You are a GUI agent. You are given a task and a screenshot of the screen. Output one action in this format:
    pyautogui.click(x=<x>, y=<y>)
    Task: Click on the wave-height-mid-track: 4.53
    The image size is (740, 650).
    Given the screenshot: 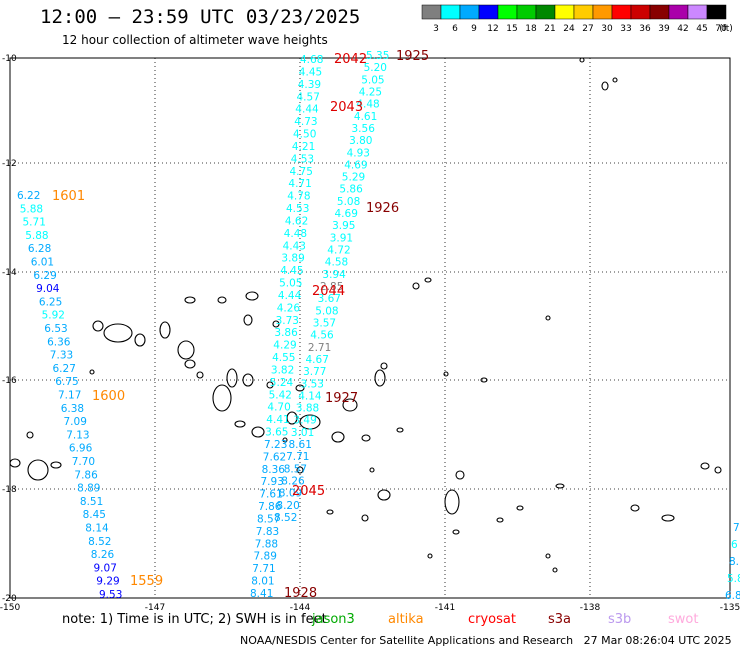 What is the action you would take?
    pyautogui.click(x=297, y=209)
    